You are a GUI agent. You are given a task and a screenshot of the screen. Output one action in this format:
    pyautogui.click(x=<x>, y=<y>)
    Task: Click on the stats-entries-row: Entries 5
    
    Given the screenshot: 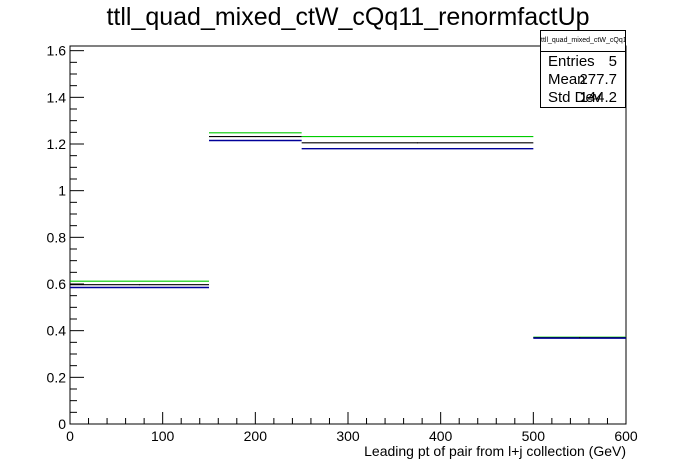 What is the action you would take?
    pyautogui.click(x=583, y=62)
    